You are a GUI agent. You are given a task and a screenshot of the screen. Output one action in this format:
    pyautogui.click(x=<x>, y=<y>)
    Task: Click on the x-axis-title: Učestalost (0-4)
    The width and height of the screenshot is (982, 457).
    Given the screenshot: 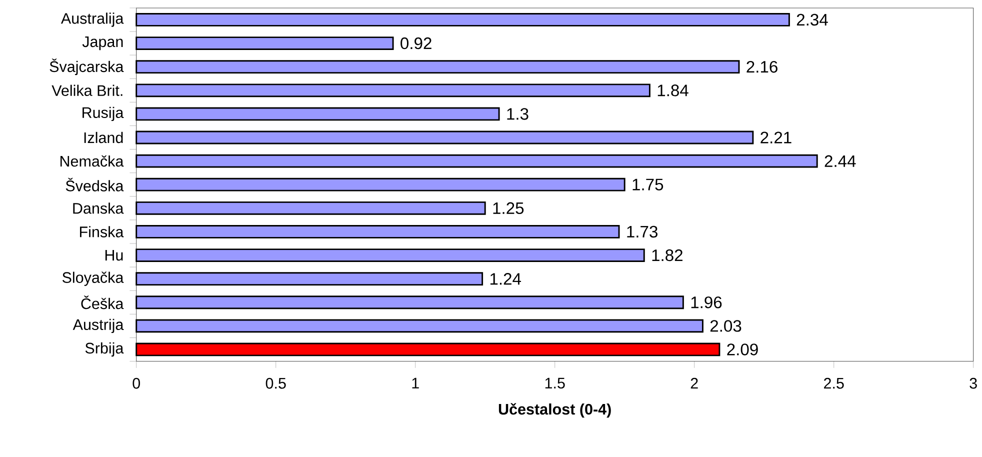 What is the action you would take?
    pyautogui.click(x=554, y=410)
    